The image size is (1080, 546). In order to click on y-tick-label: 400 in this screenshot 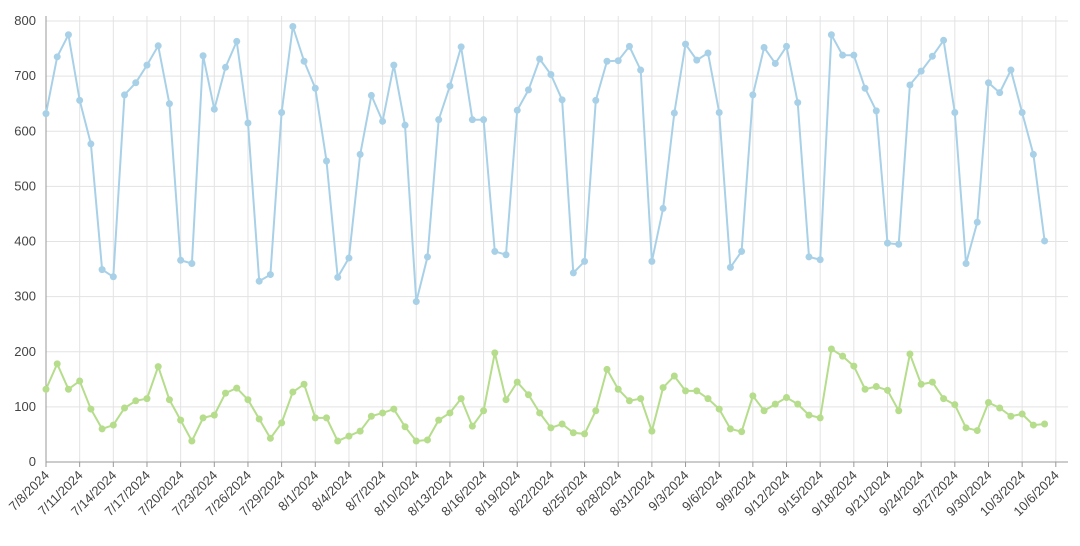, I will do `click(25, 241)`.